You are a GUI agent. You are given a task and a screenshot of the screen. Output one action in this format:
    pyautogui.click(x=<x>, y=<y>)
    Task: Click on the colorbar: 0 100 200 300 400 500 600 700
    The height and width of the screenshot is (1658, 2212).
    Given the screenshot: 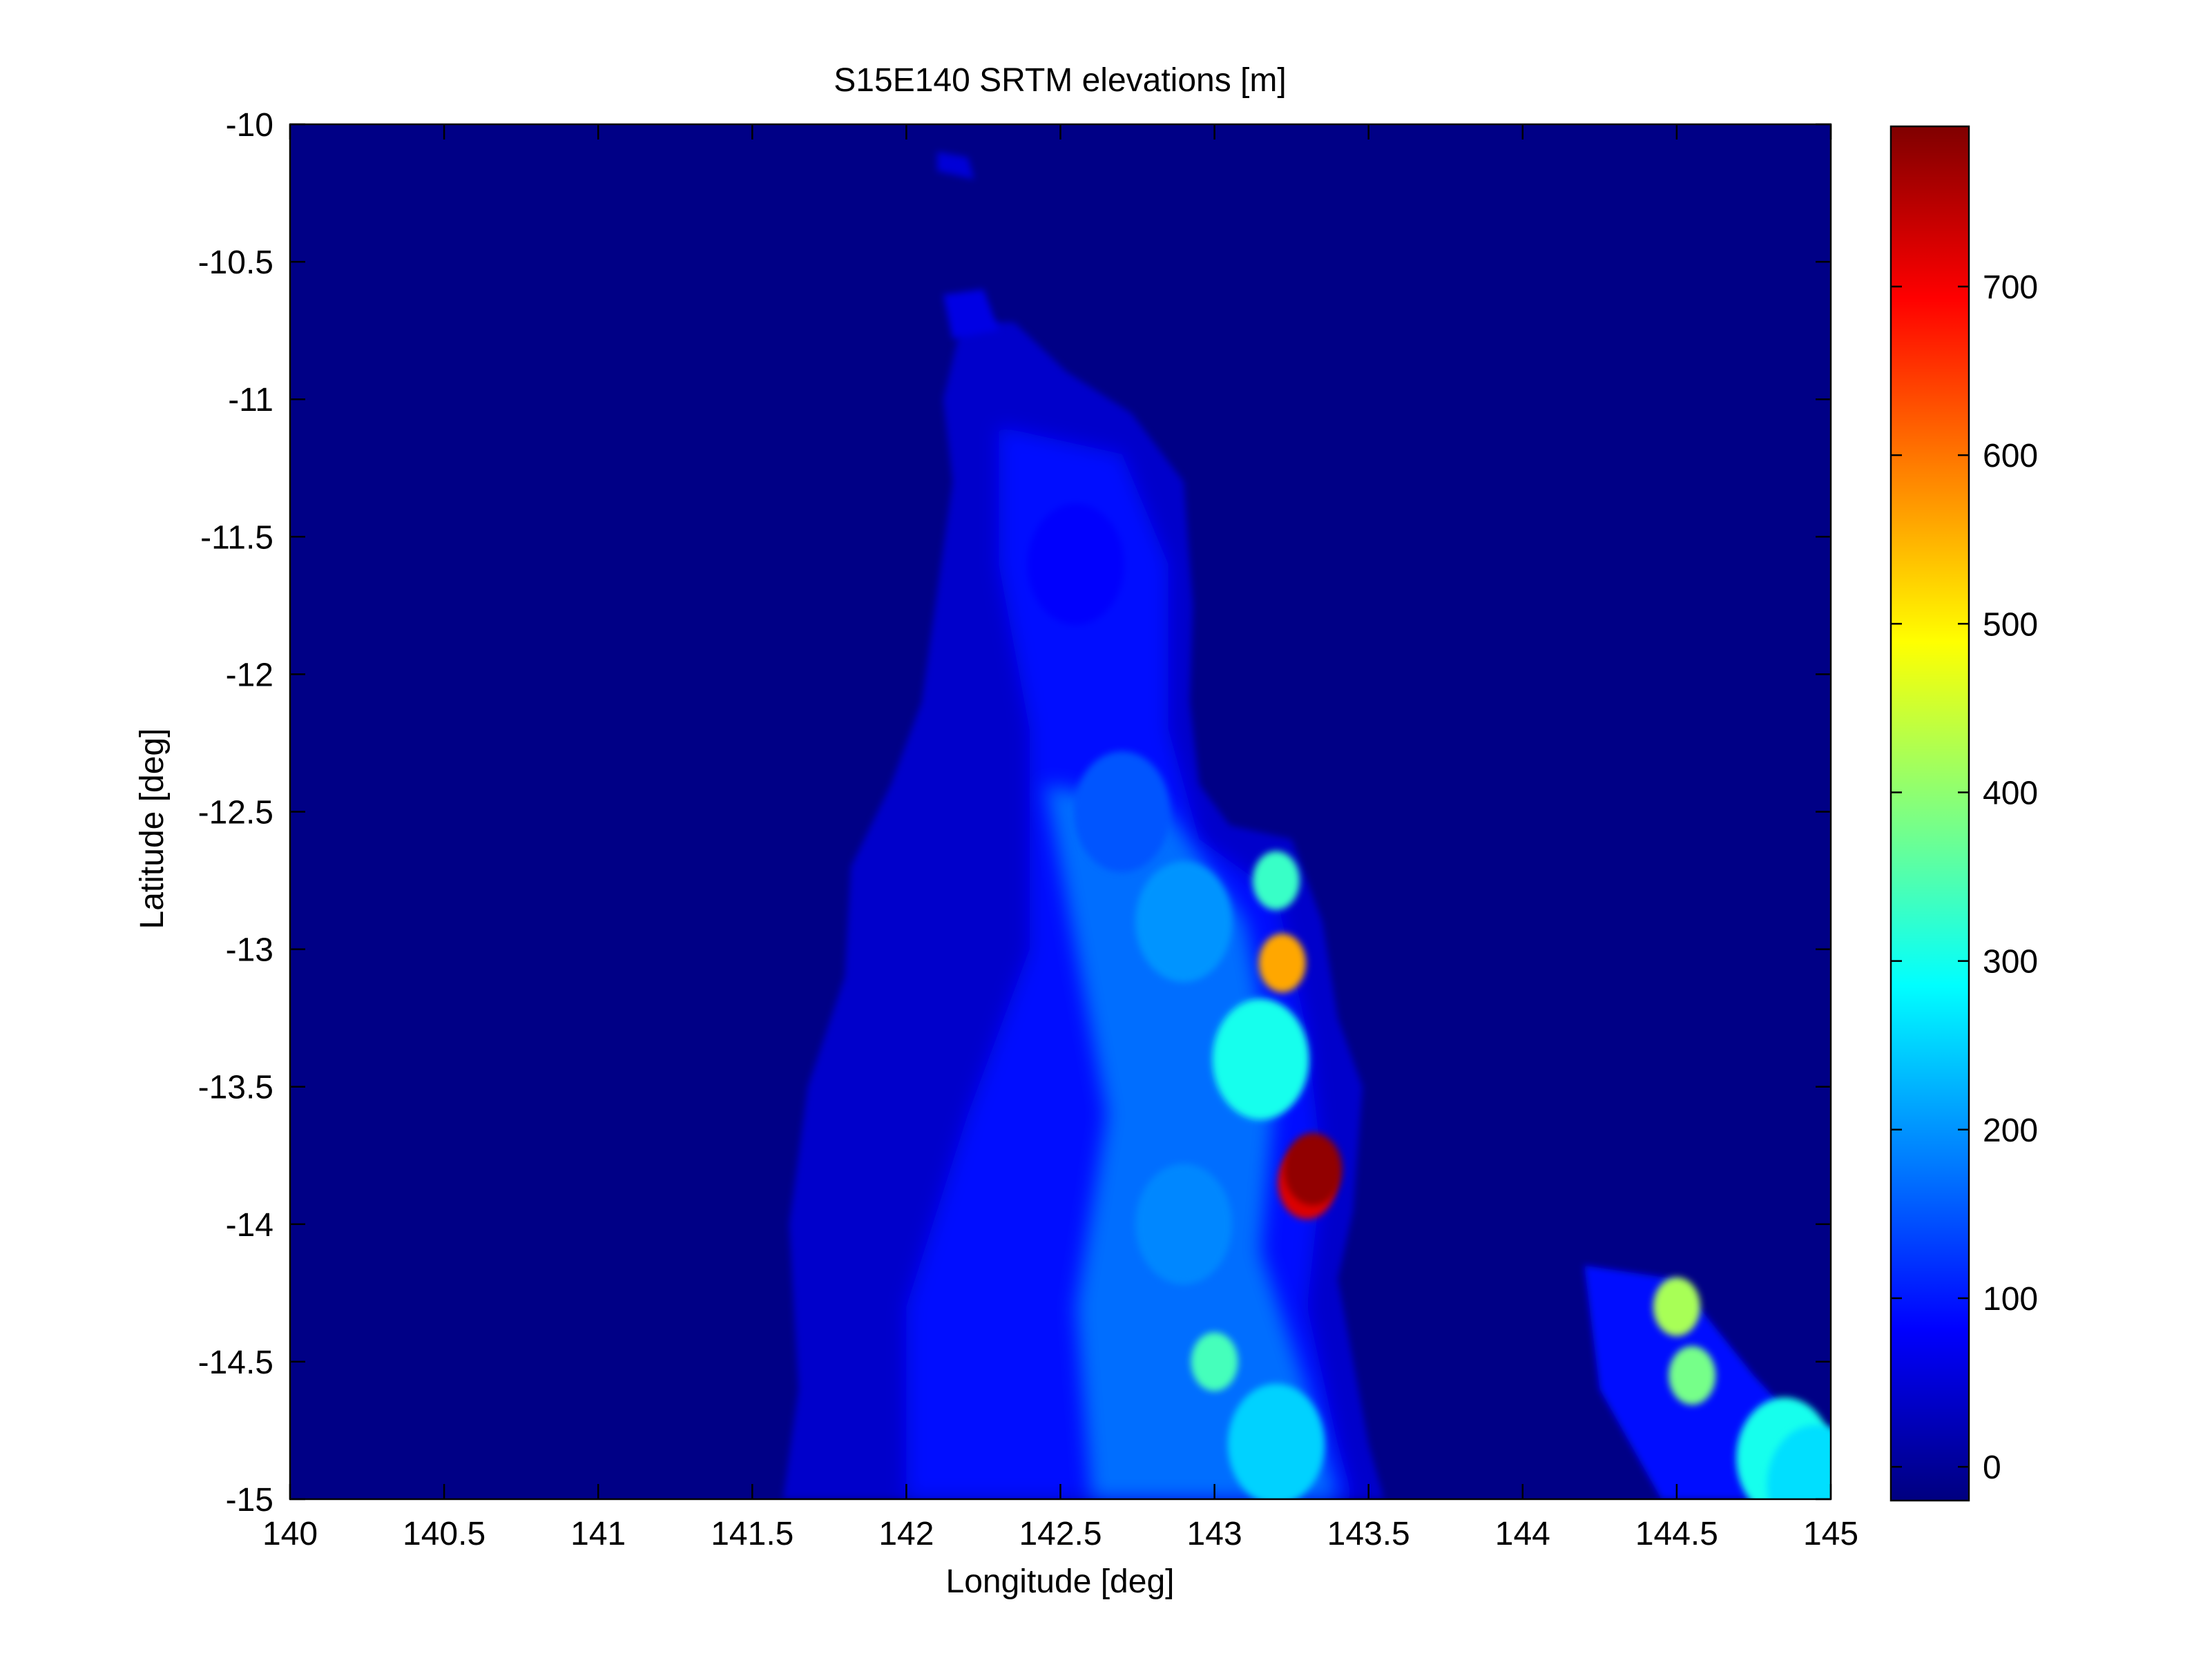 What is the action you would take?
    pyautogui.click(x=1963, y=813)
    